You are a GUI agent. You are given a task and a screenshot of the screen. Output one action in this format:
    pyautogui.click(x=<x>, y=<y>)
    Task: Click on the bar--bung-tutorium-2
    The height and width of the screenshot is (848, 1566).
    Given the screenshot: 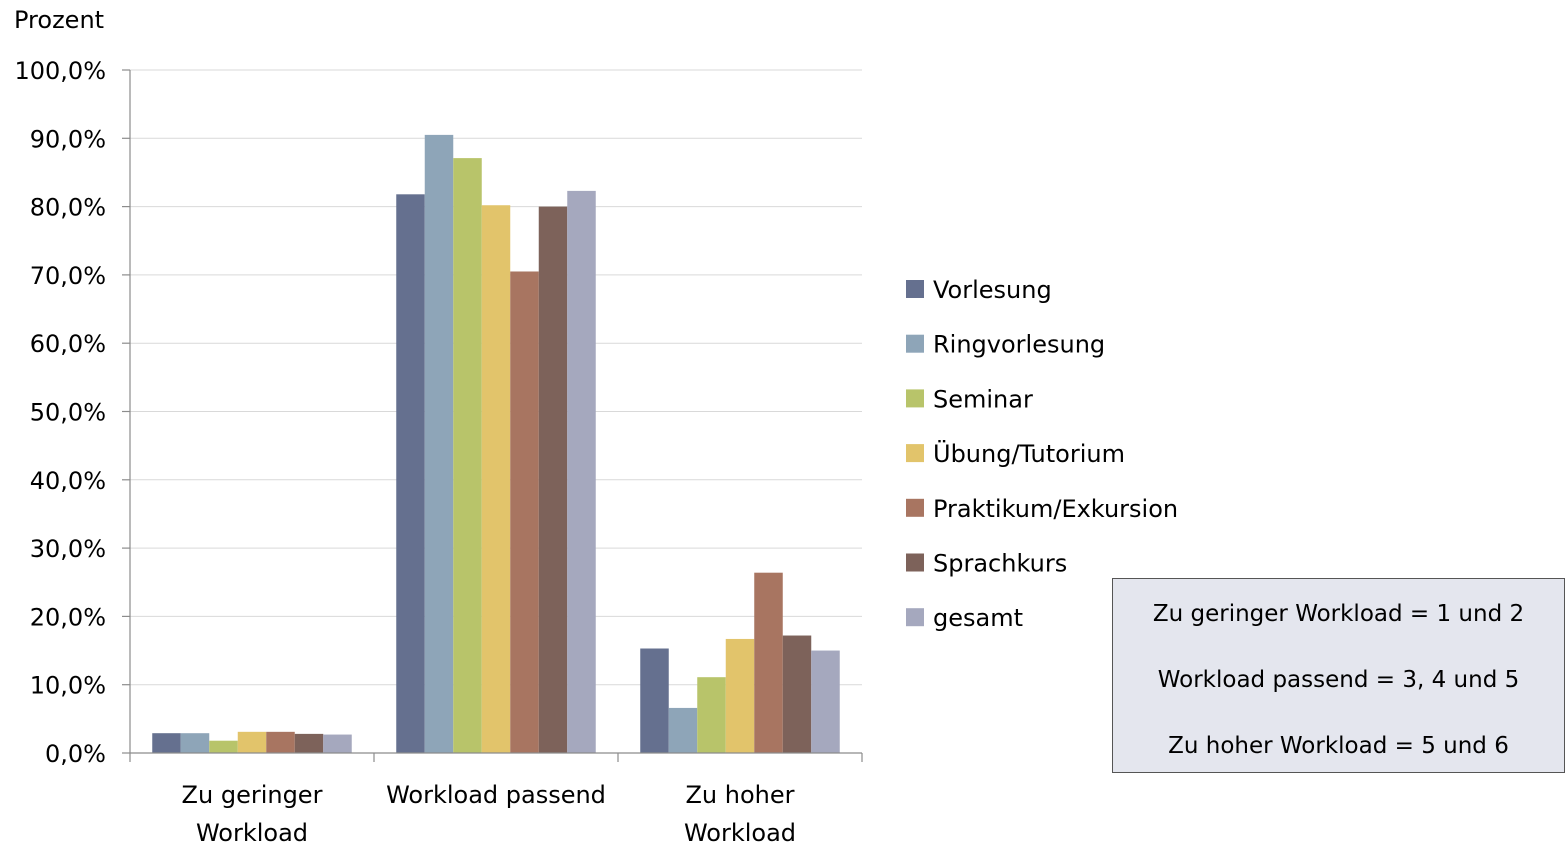 What is the action you would take?
    pyautogui.click(x=740, y=695)
    